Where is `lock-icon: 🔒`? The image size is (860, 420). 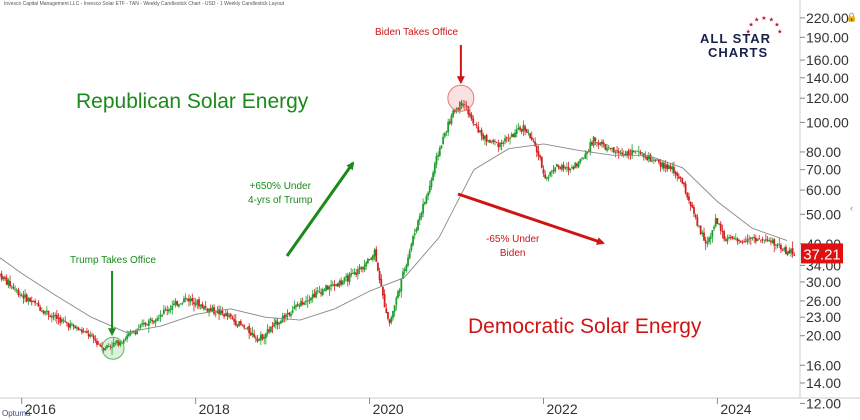
lock-icon: 🔒 is located at coordinates (852, 17).